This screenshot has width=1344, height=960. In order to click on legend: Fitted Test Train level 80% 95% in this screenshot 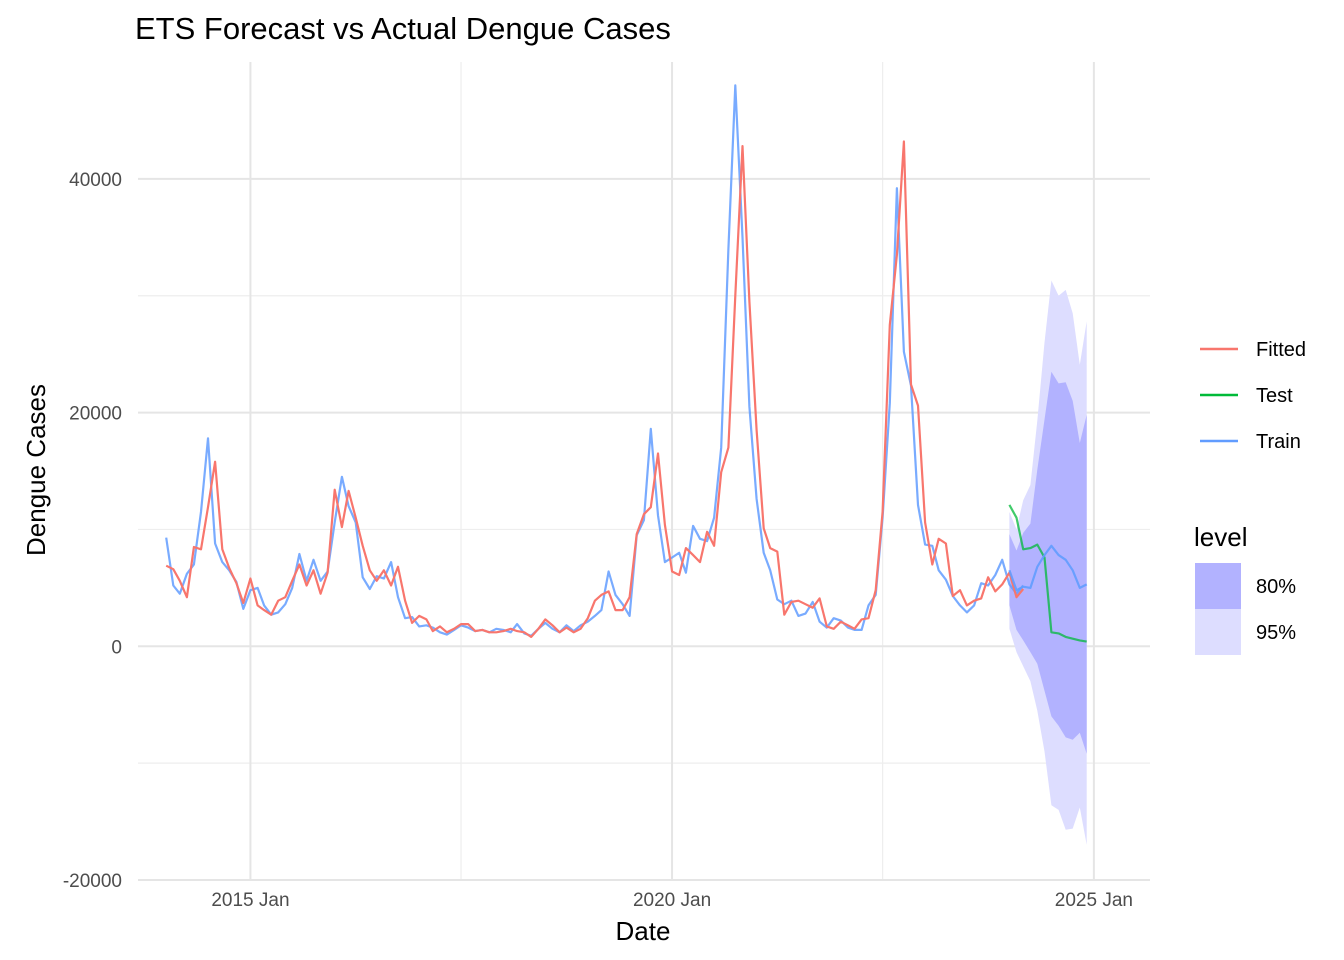, I will do `click(1250, 497)`.